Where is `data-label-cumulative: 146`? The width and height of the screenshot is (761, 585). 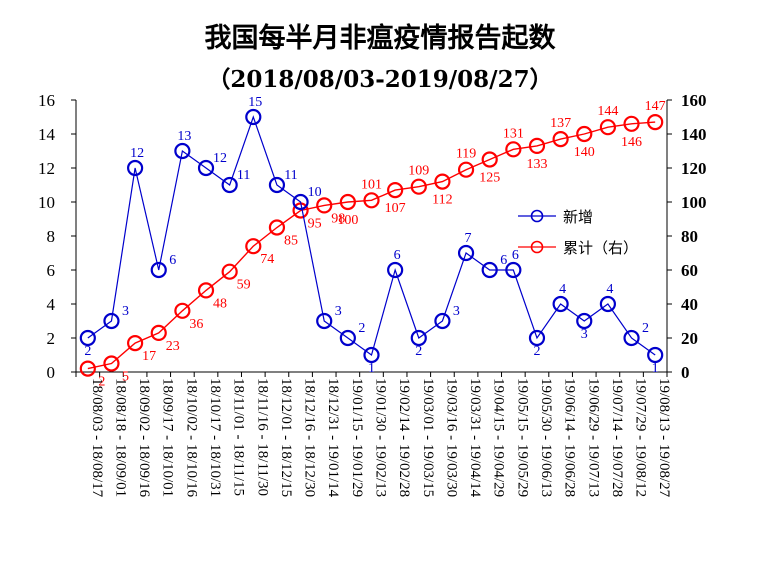
data-label-cumulative: 146 is located at coordinates (631, 142).